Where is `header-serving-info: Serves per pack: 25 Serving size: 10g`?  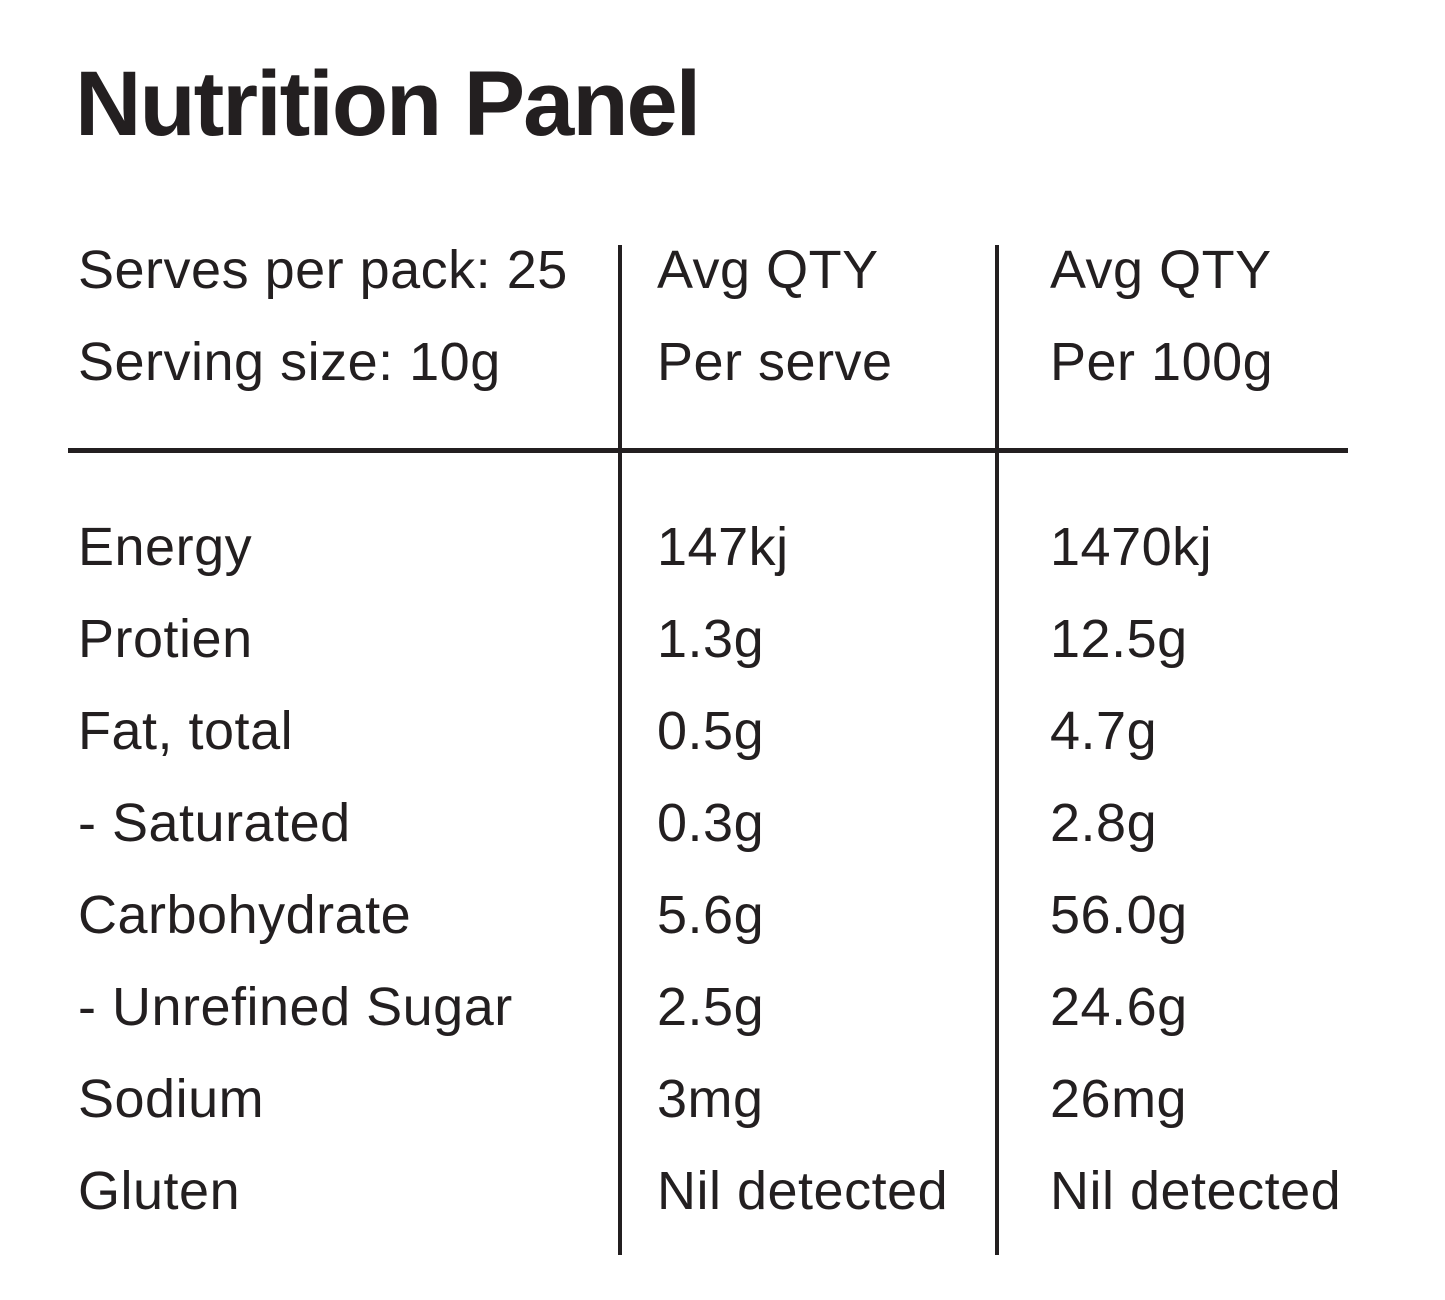 header-serving-info: Serves per pack: 25 Serving size: 10g is located at coordinates (323, 316).